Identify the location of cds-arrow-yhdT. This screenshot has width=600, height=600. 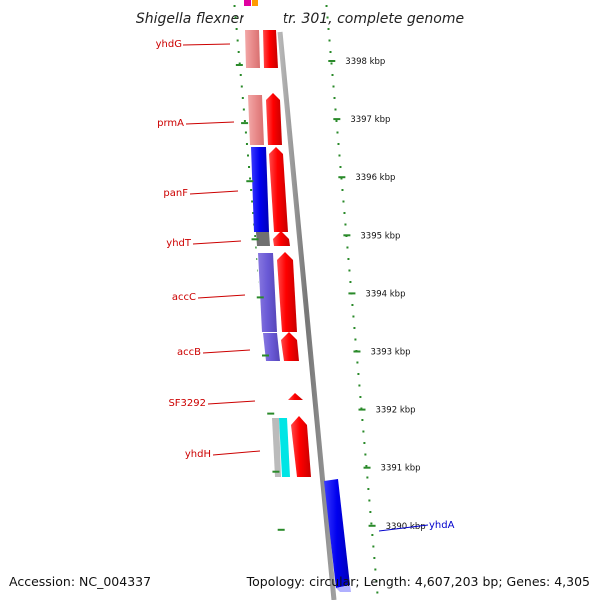
(281, 238).